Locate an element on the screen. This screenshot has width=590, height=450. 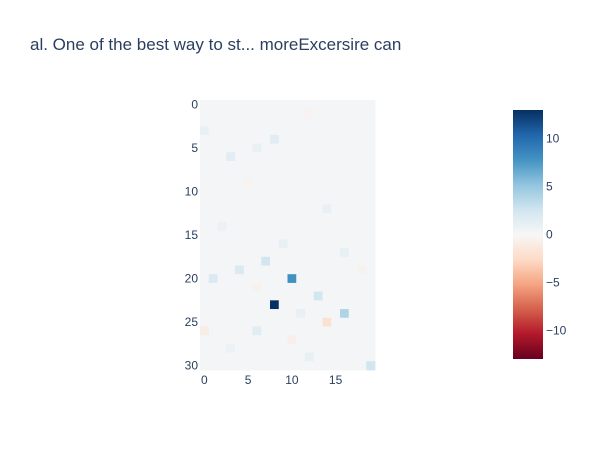
colorbar is located at coordinates (528, 234).